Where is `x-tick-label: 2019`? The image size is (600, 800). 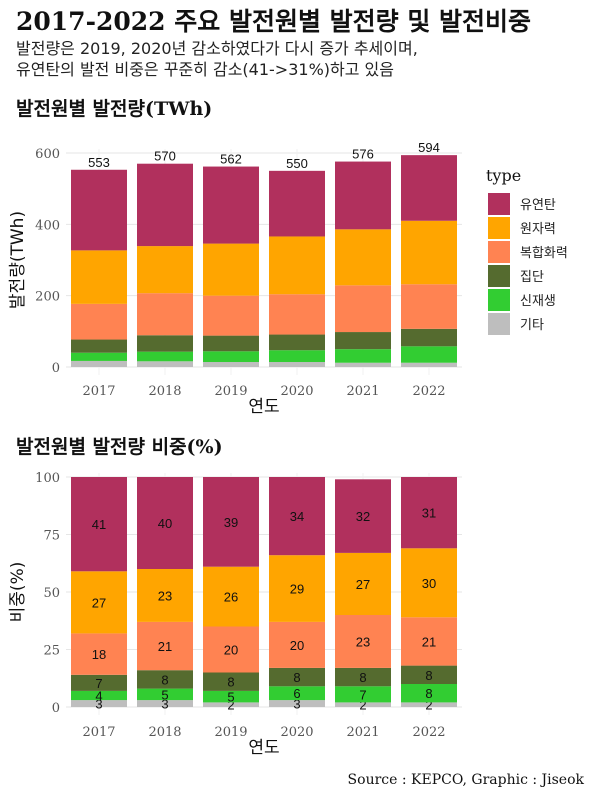 x-tick-label: 2019 is located at coordinates (230, 391).